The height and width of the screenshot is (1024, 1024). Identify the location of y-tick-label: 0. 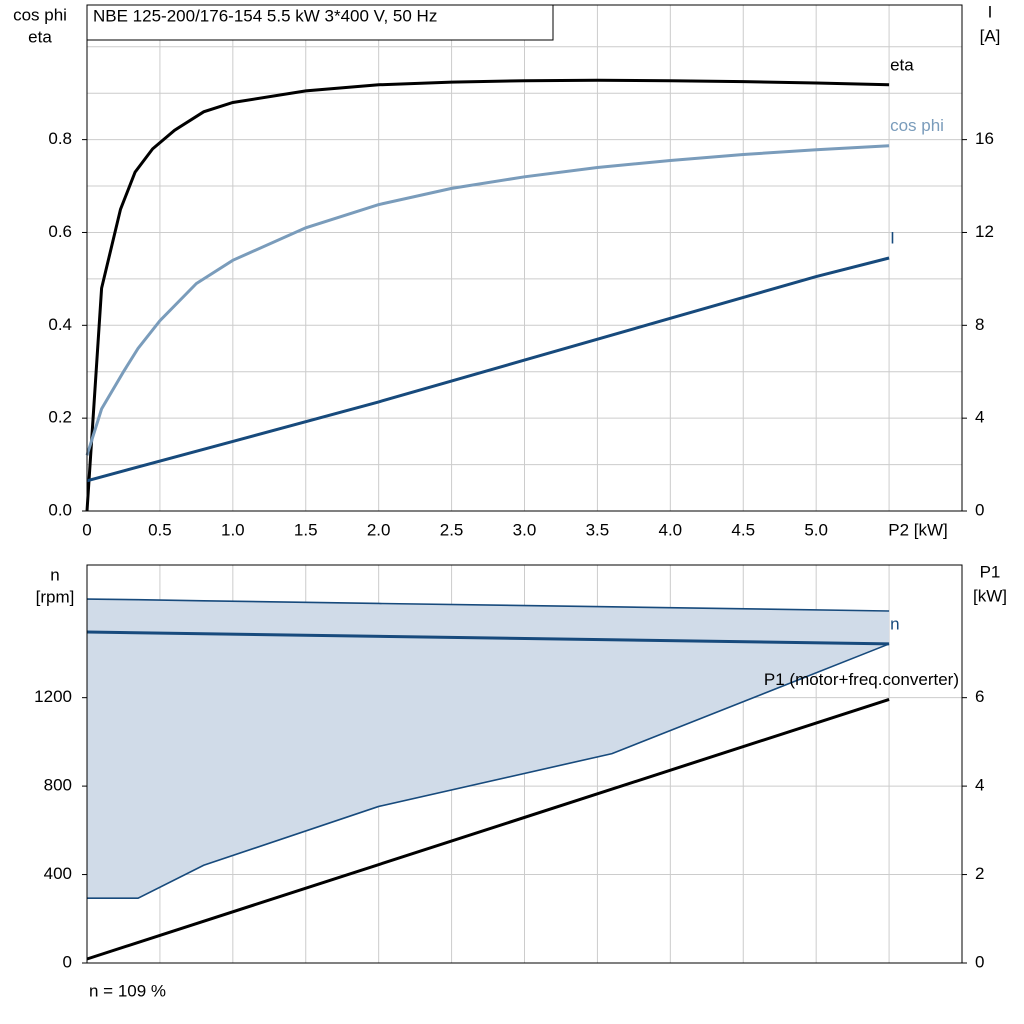
(67, 961).